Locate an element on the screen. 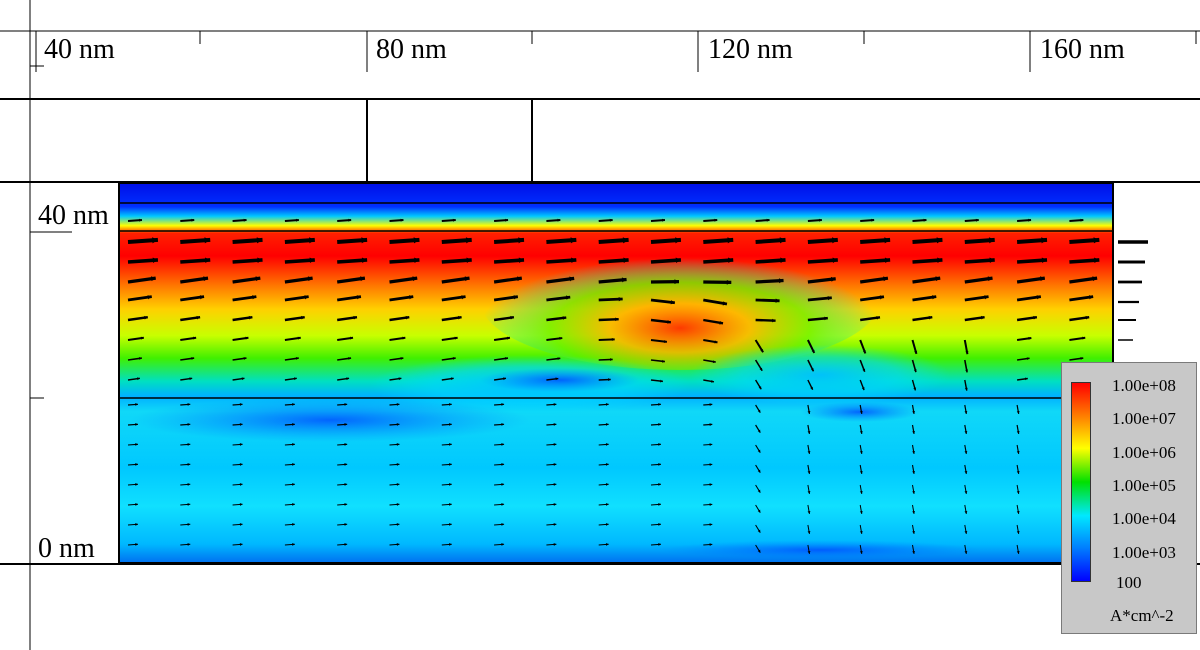 This screenshot has height=650, width=1200. legend-tick: 1.00e+08 is located at coordinates (1144, 385).